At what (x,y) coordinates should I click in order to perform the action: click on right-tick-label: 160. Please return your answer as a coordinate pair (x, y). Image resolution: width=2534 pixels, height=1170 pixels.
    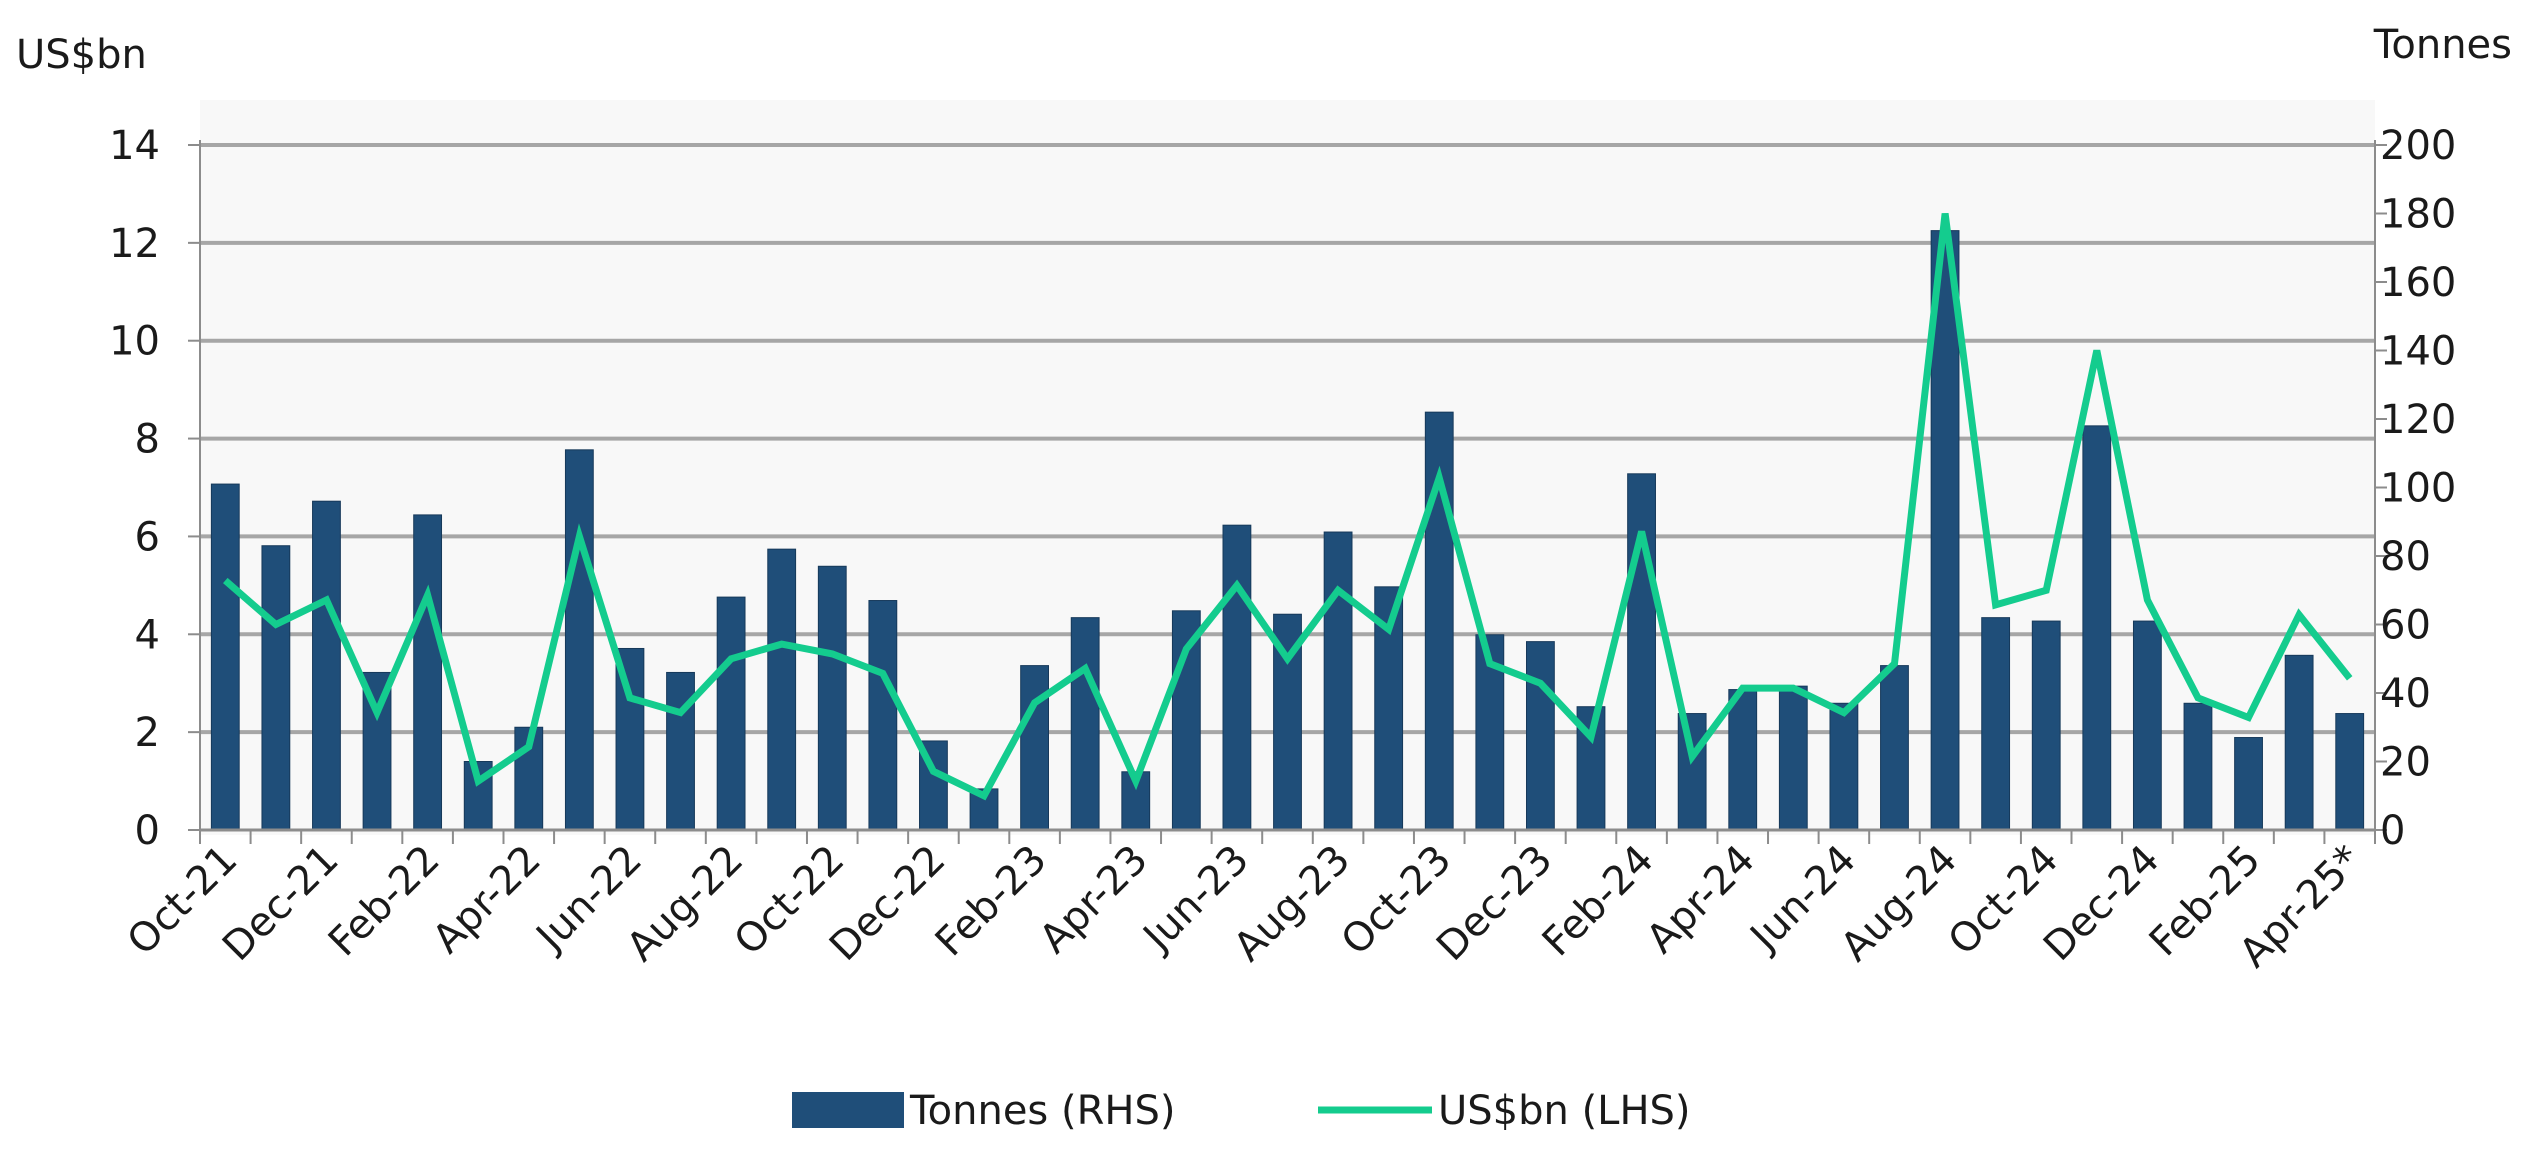
    Looking at the image, I should click on (2418, 283).